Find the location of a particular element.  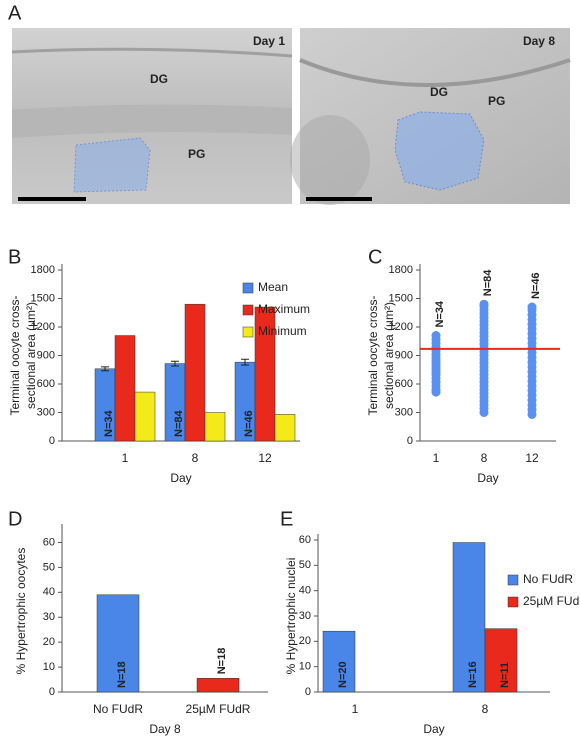

image-title: Day 1 is located at coordinates (269, 41).